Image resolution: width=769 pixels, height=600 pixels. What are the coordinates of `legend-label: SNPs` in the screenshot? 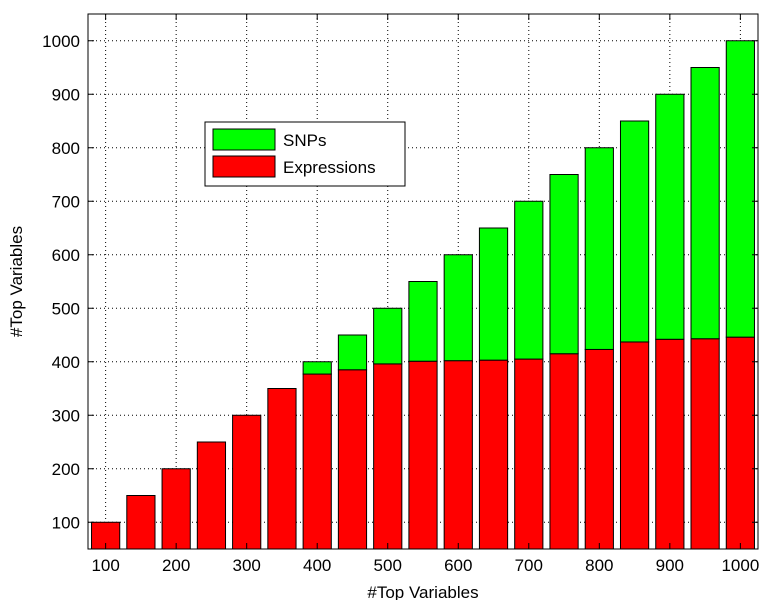 It's located at (304, 140).